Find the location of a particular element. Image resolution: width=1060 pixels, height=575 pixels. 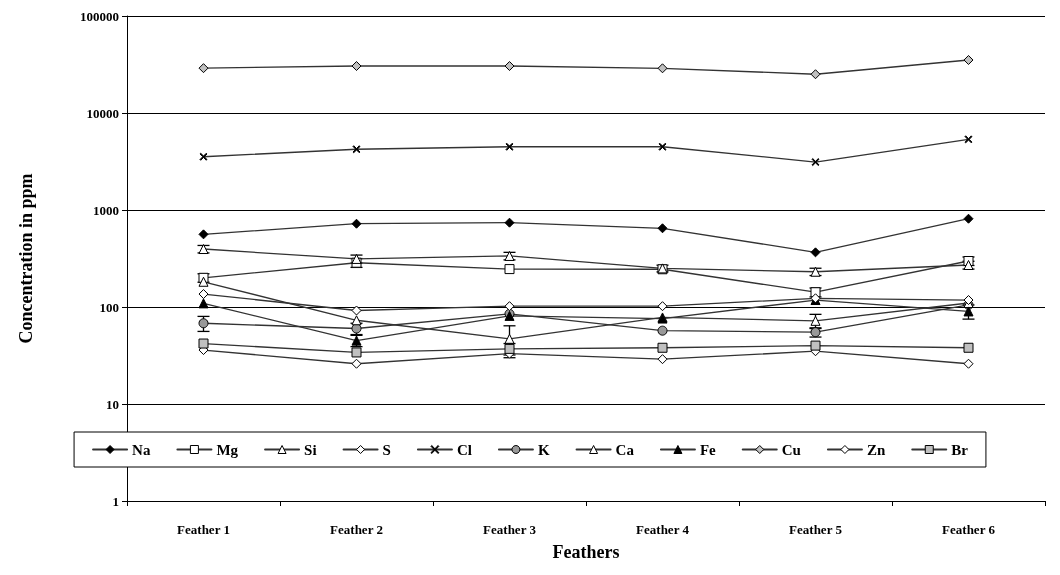

legend-label: Mg is located at coordinates (227, 449).